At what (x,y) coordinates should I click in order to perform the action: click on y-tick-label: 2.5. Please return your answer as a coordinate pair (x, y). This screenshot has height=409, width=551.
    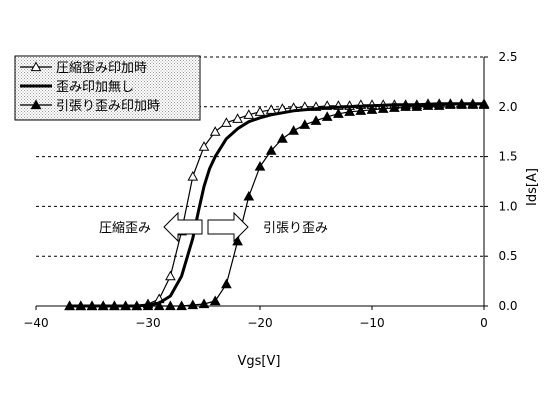
    Looking at the image, I should click on (507, 57).